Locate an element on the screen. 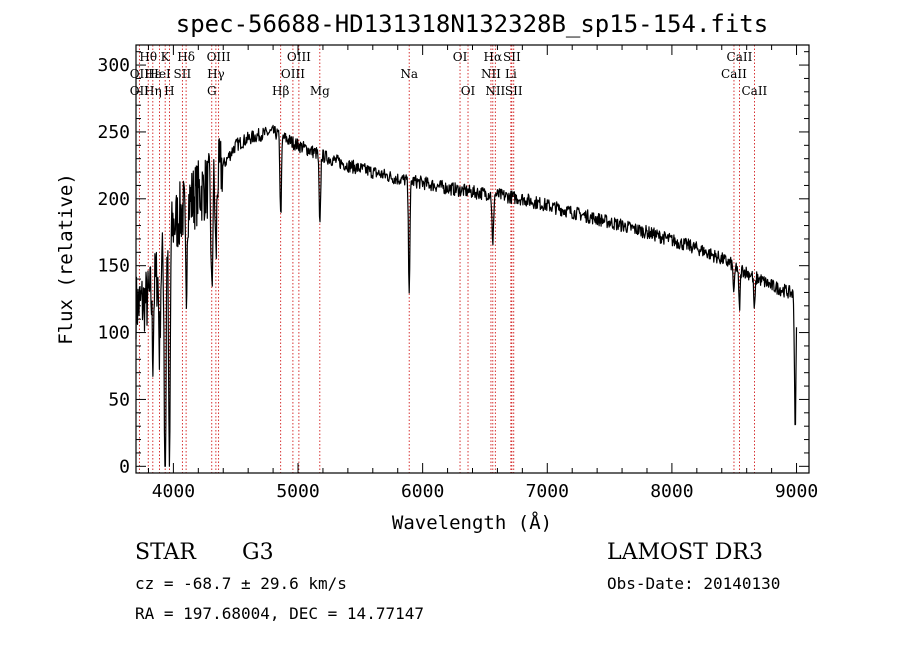 The width and height of the screenshot is (900, 649). y-tick-labels: 0 50 100 150 200 250 300 is located at coordinates (113, 266).